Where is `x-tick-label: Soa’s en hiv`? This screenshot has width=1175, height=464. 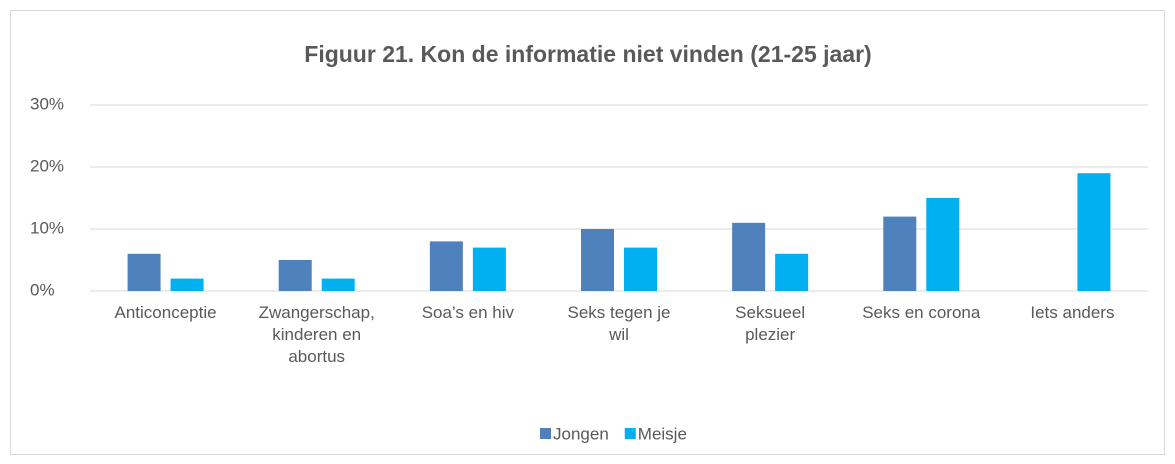 x-tick-label: Soa’s en hiv is located at coordinates (467, 312).